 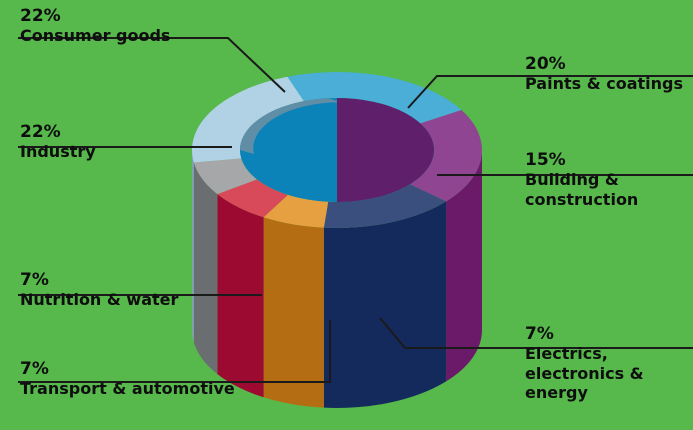 What do you see at coordinates (151, 65) in the screenshot?
I see `leader-consumer-goods` at bounding box center [151, 65].